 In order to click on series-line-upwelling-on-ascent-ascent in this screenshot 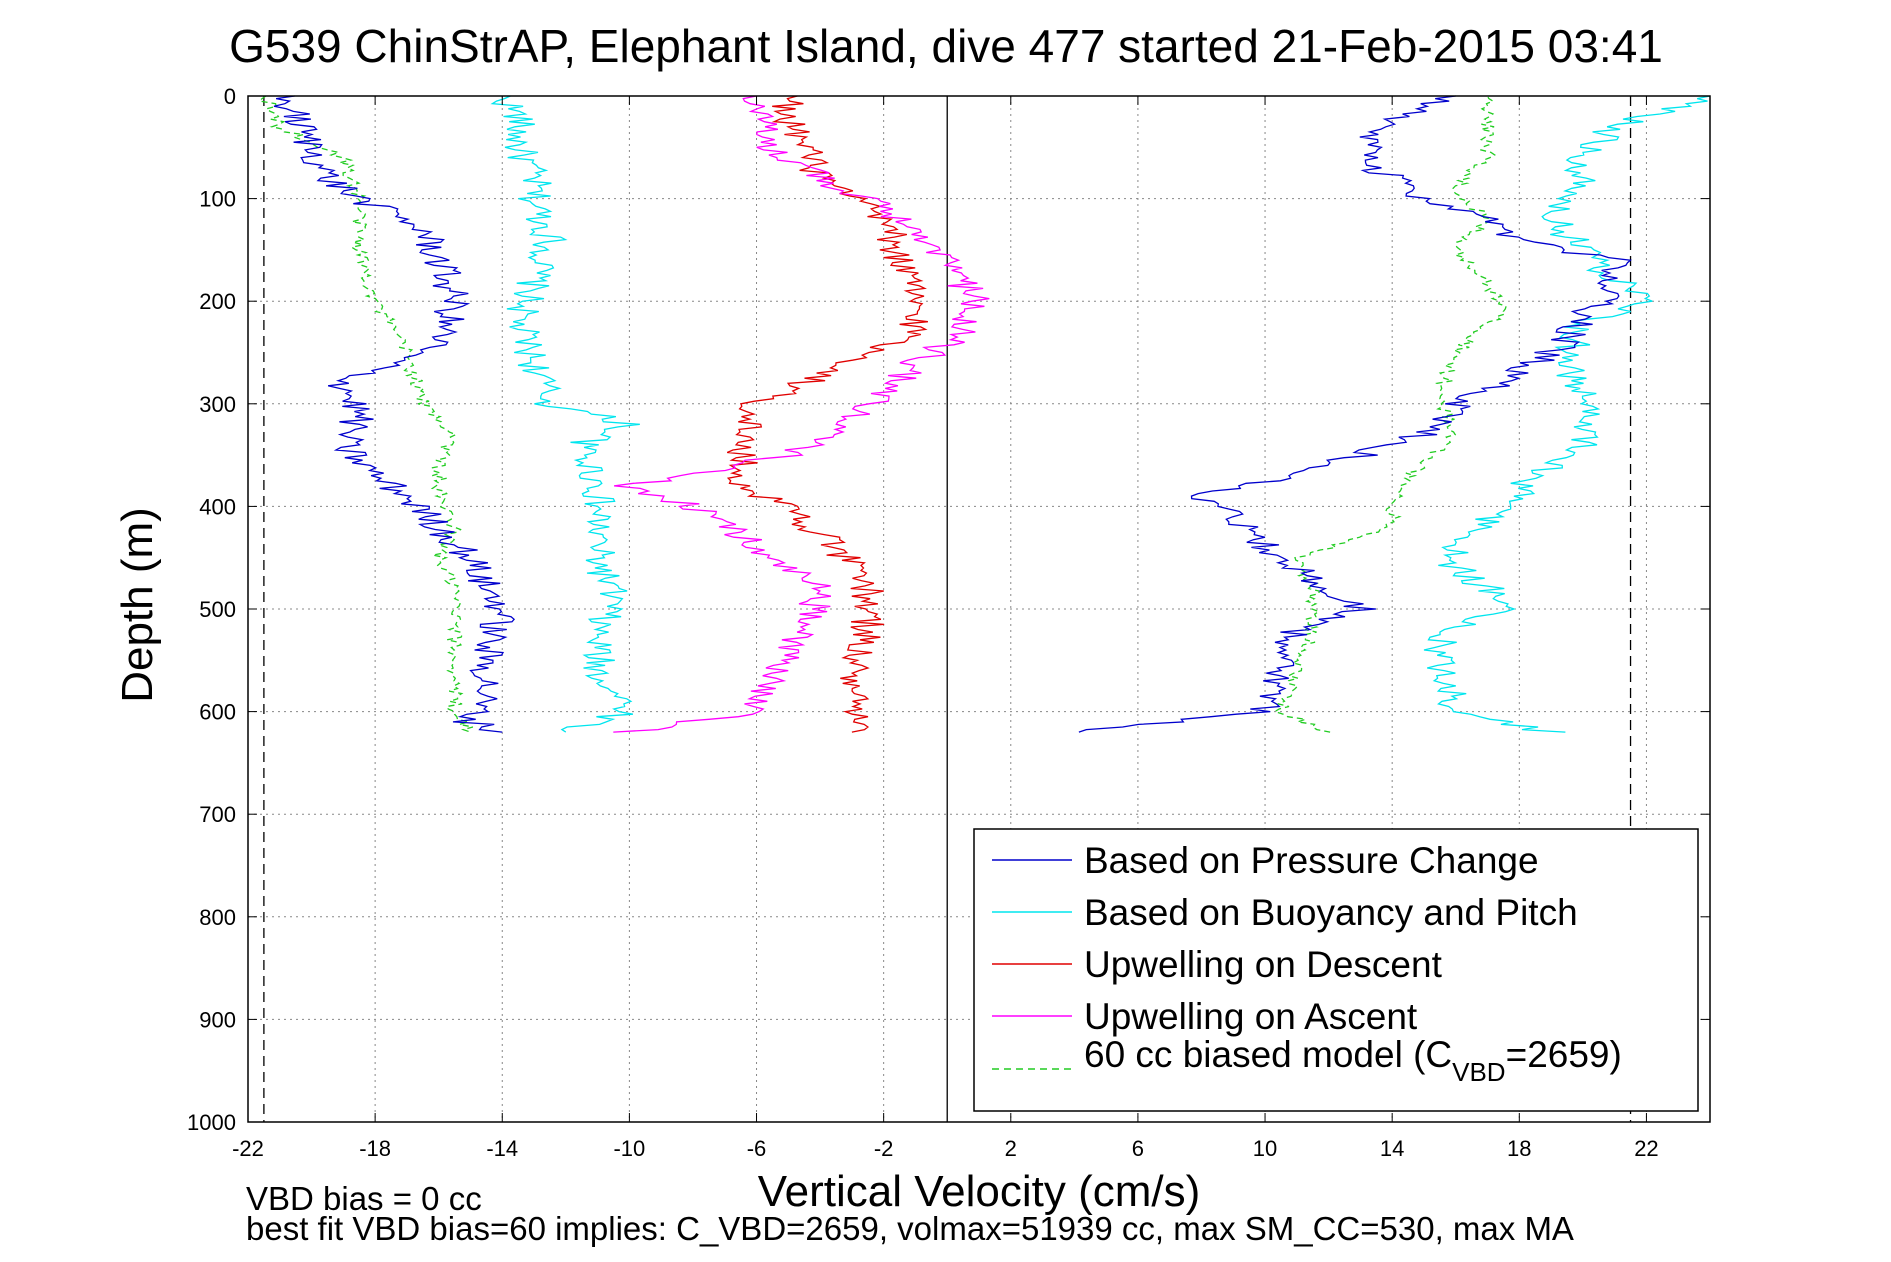, I will do `click(801, 414)`.